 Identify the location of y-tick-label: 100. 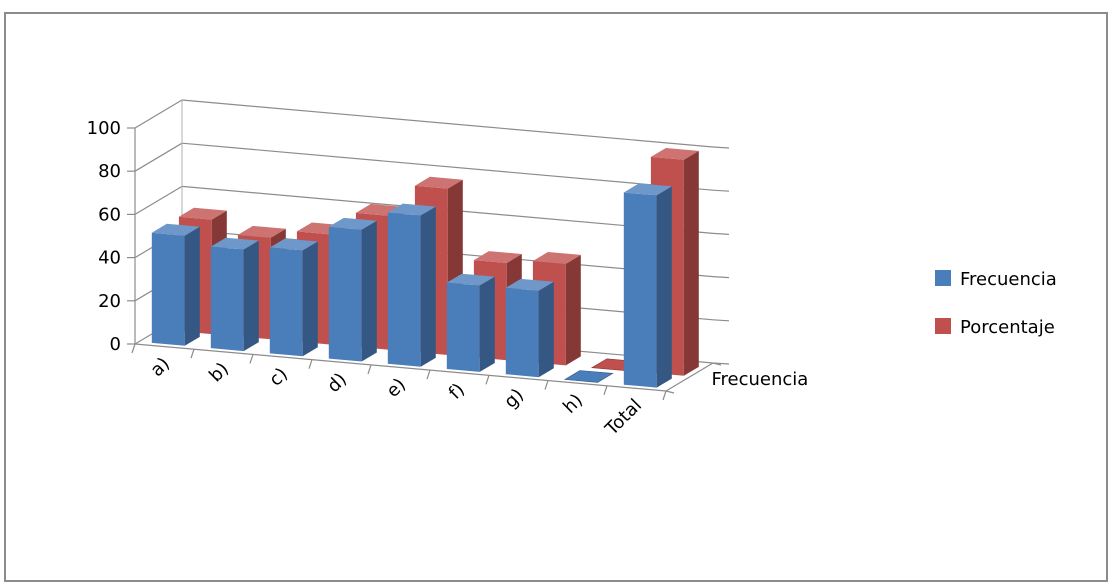
(104, 128).